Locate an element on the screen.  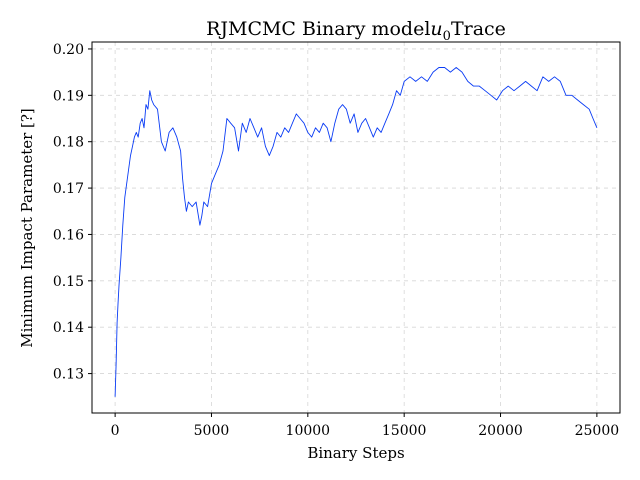
chart-title: RJMCMC Binary modelu0Trace is located at coordinates (356, 31).